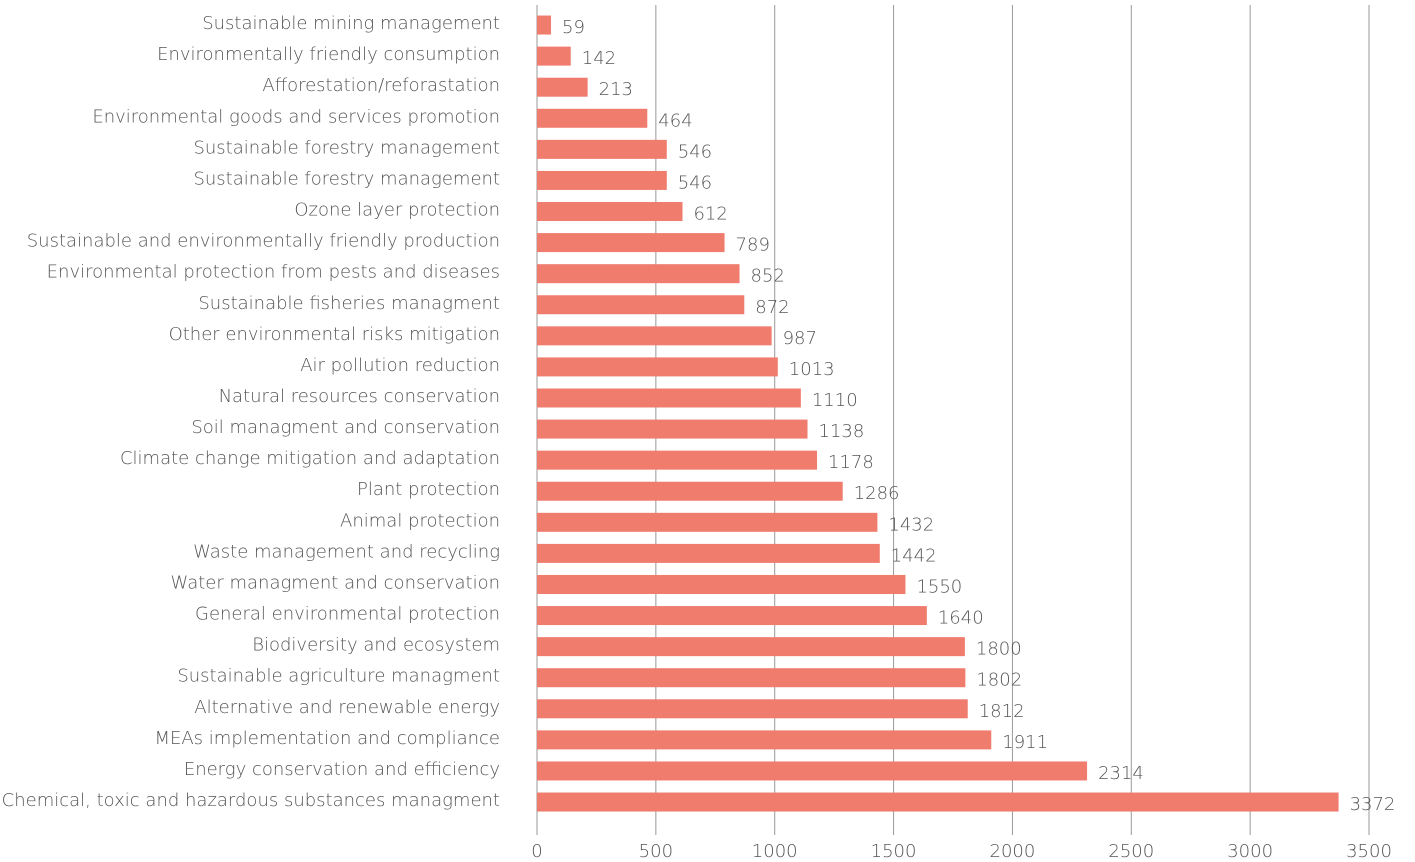  What do you see at coordinates (1373, 804) in the screenshot?
I see `value-label: 3372` at bounding box center [1373, 804].